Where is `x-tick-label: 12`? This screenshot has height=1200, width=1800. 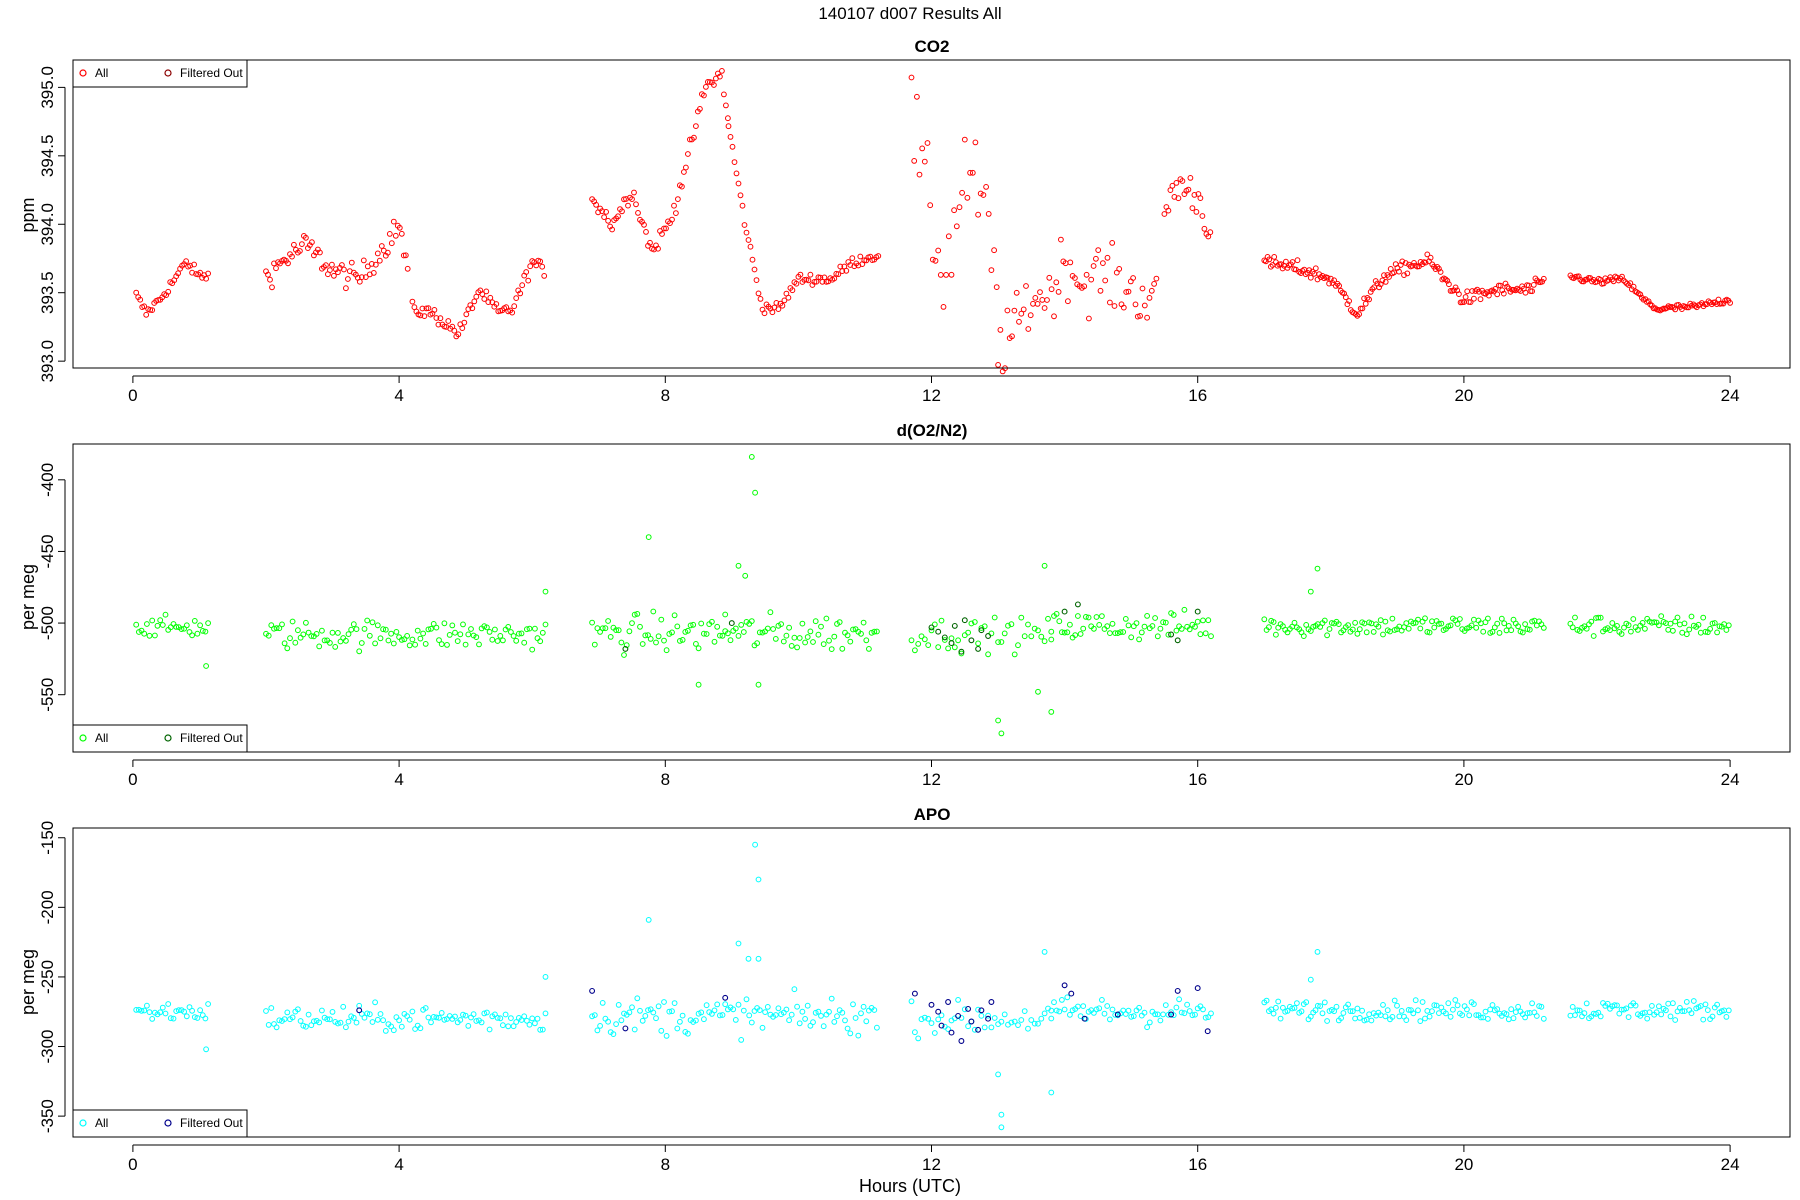
x-tick-label: 12 is located at coordinates (931, 779).